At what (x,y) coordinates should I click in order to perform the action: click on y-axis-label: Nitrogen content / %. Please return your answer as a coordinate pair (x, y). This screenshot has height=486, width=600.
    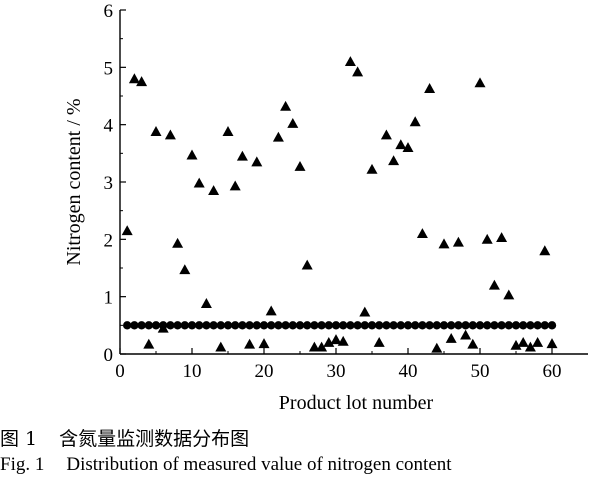
    Looking at the image, I should click on (74, 181).